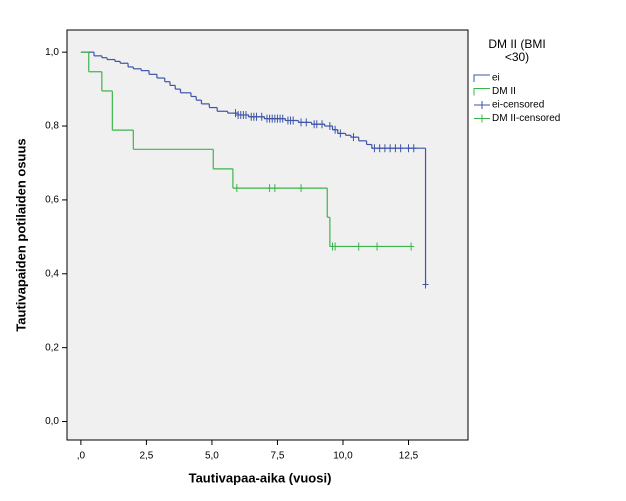 This screenshot has height=501, width=626. What do you see at coordinates (212, 456) in the screenshot?
I see `x-tick-label: 5,0` at bounding box center [212, 456].